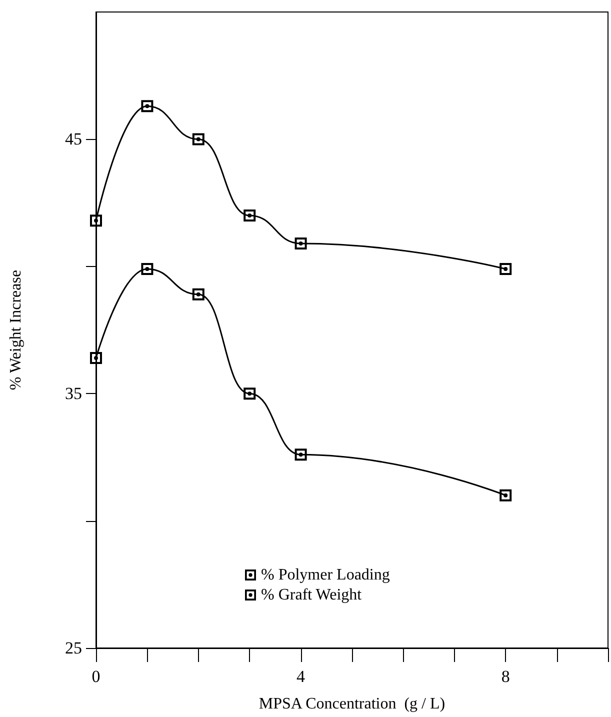 This screenshot has width=611, height=717. Describe the element at coordinates (352, 704) in the screenshot. I see `x-axis-title: MPSA Concentration (g / L)` at that location.